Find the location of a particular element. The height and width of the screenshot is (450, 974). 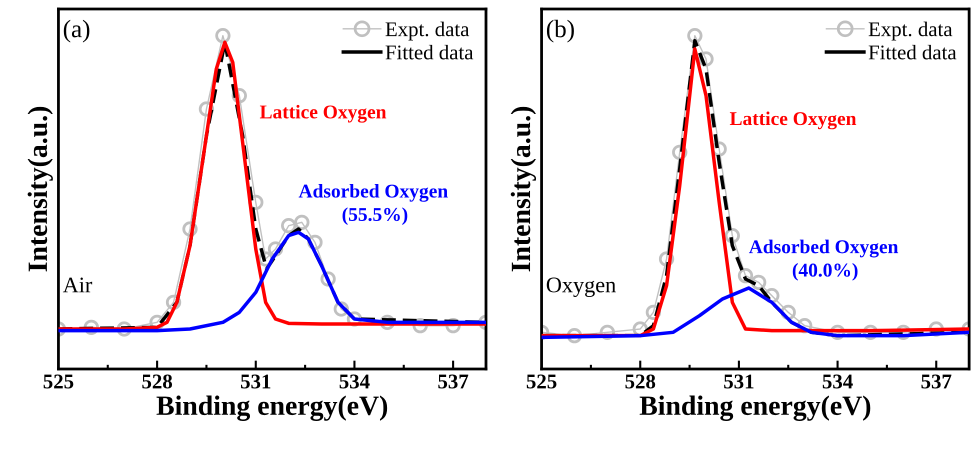

annotation: Air is located at coordinates (77, 285).